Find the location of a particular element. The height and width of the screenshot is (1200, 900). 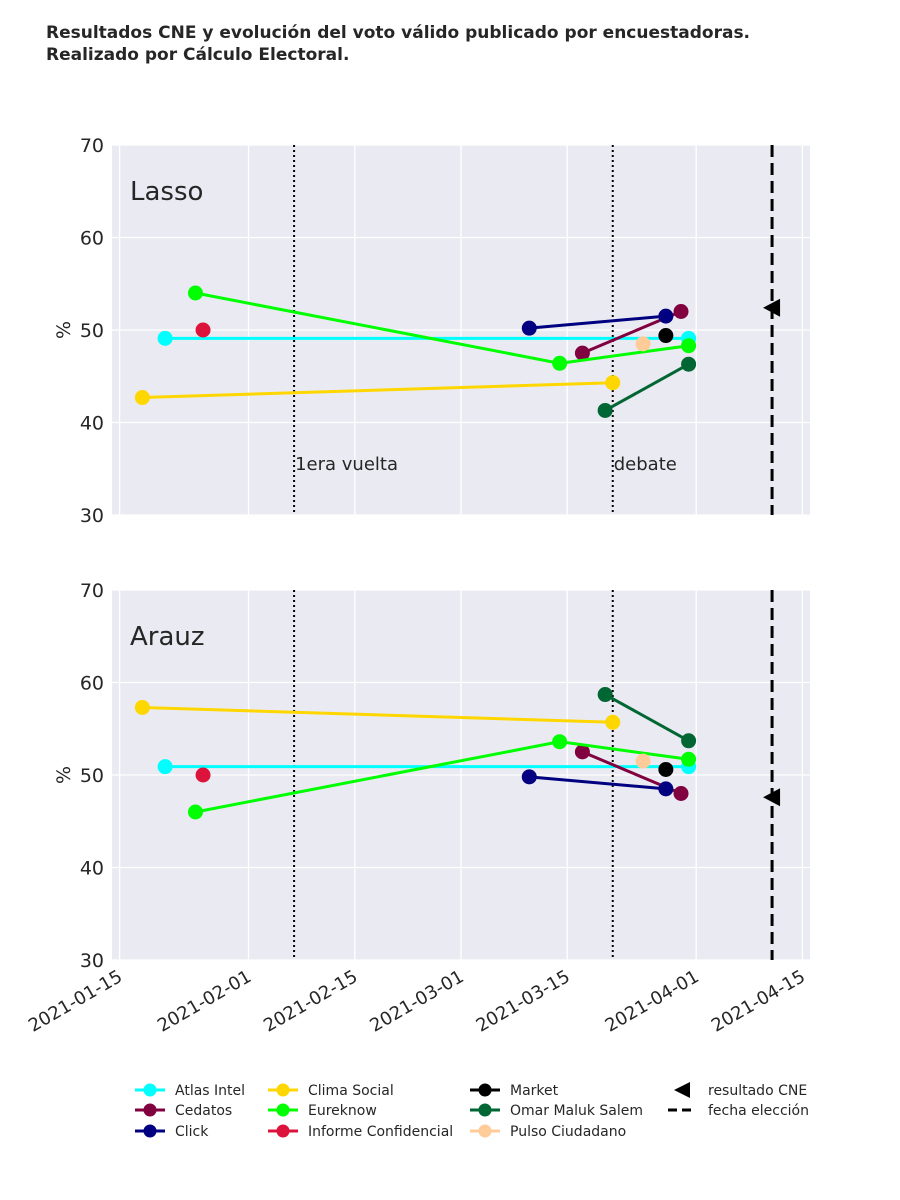

legend-item-eureknow: Eureknow is located at coordinates (322, 1111).